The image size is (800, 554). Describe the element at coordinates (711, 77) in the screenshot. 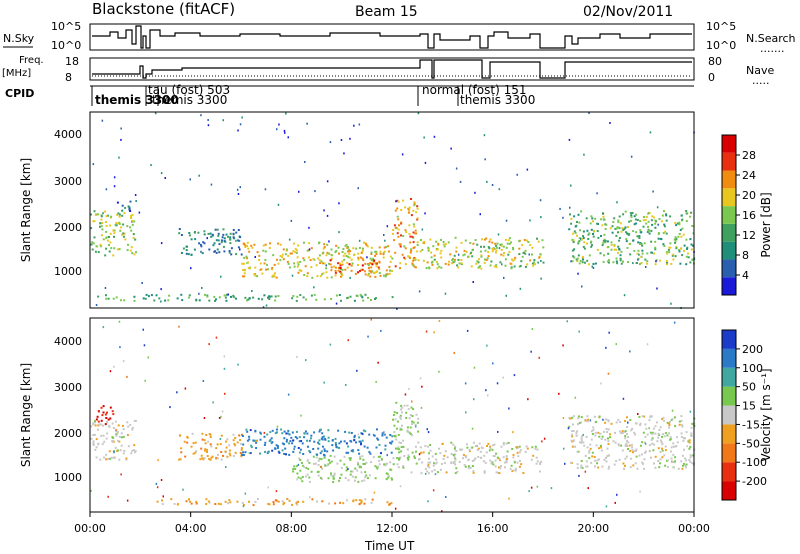

I see `nave-tick-bottom: 0` at that location.